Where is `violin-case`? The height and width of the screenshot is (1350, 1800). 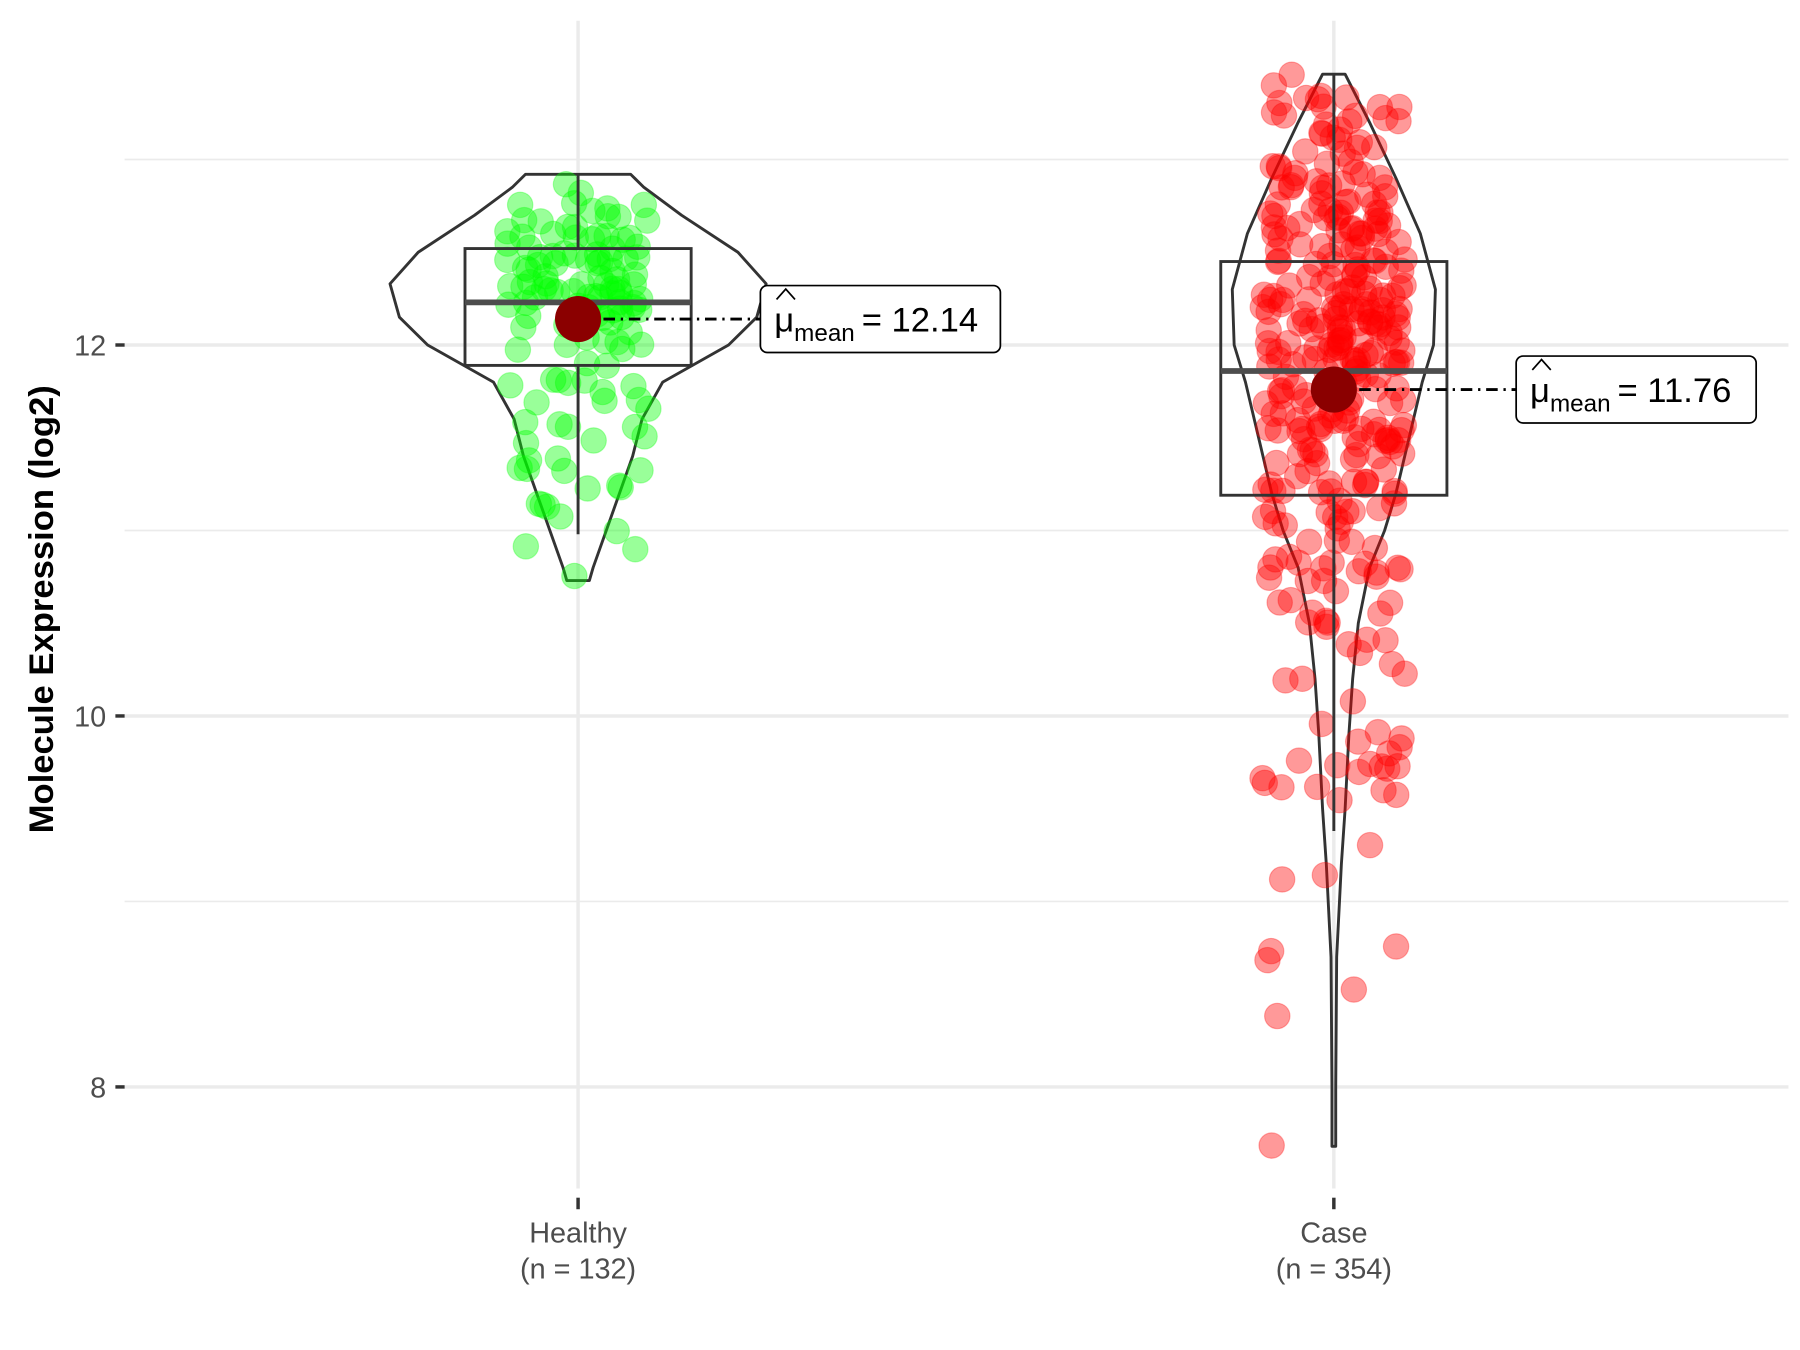
violin-case is located at coordinates (1333, 610).